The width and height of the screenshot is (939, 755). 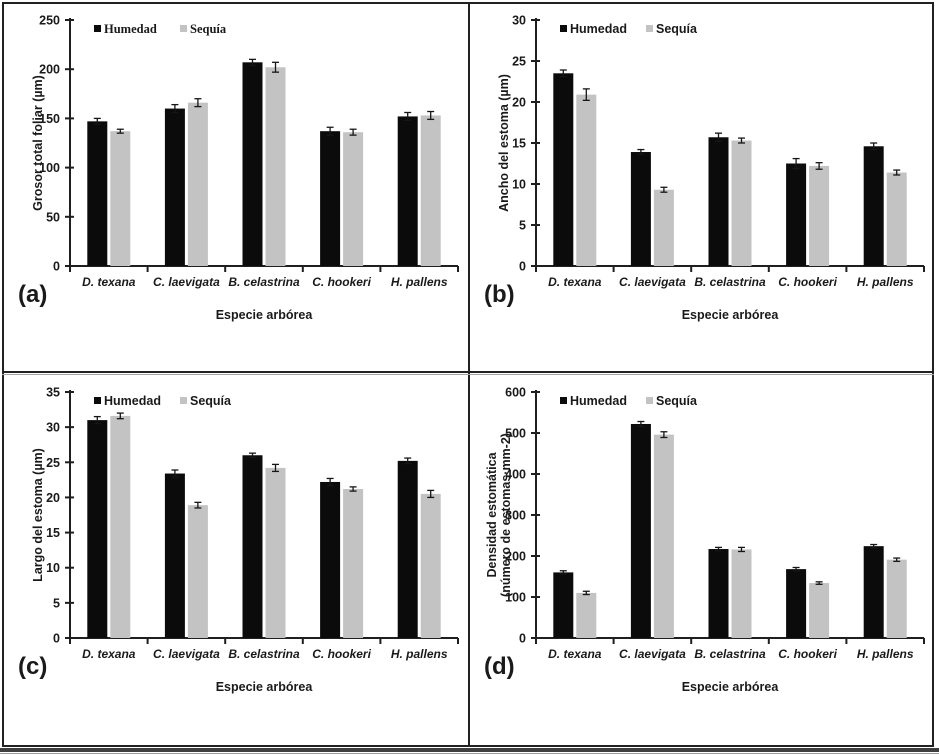 I want to click on panel-divider-horizontal, so click(x=468, y=372).